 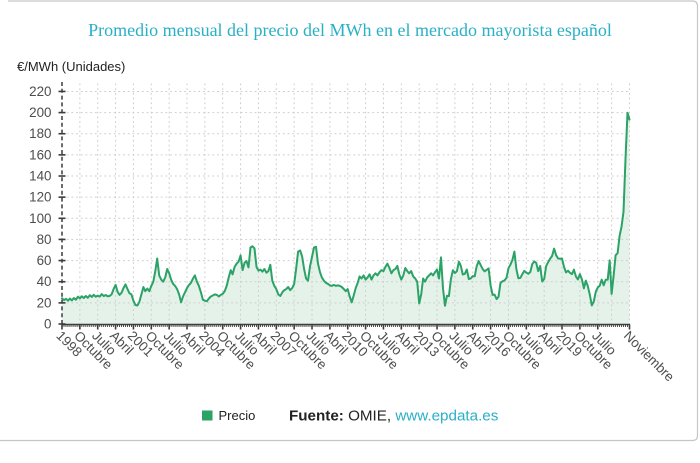 I want to click on svg-text: 20, so click(x=44, y=302).